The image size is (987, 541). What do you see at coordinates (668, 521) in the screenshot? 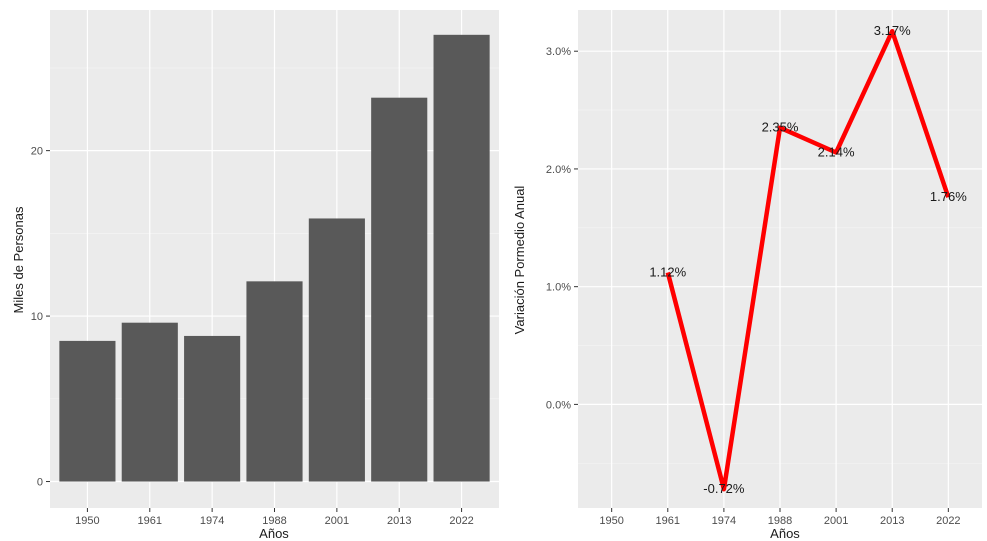
I see `right-x-tick-label: 1961` at bounding box center [668, 521].